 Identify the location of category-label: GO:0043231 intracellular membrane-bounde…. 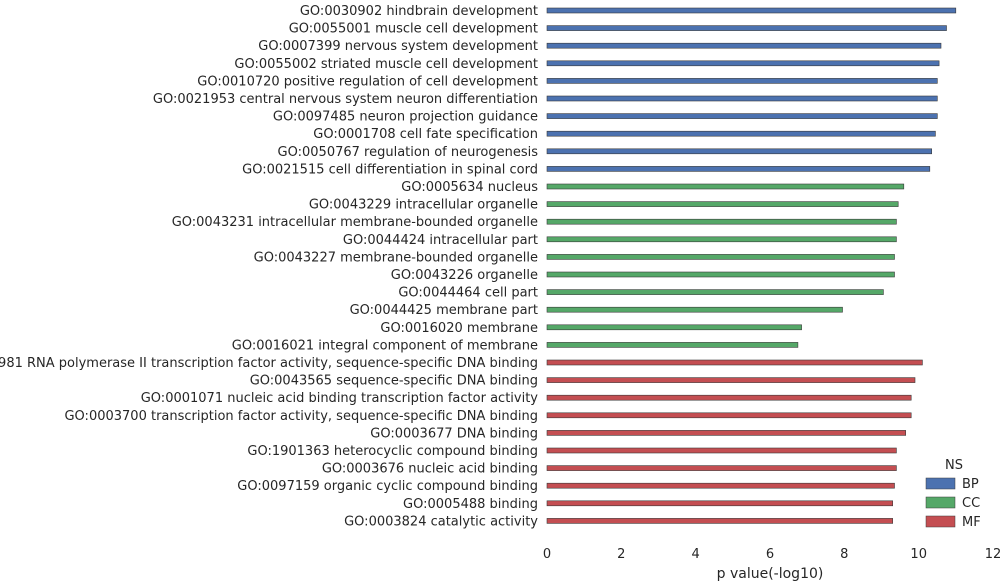
(355, 222).